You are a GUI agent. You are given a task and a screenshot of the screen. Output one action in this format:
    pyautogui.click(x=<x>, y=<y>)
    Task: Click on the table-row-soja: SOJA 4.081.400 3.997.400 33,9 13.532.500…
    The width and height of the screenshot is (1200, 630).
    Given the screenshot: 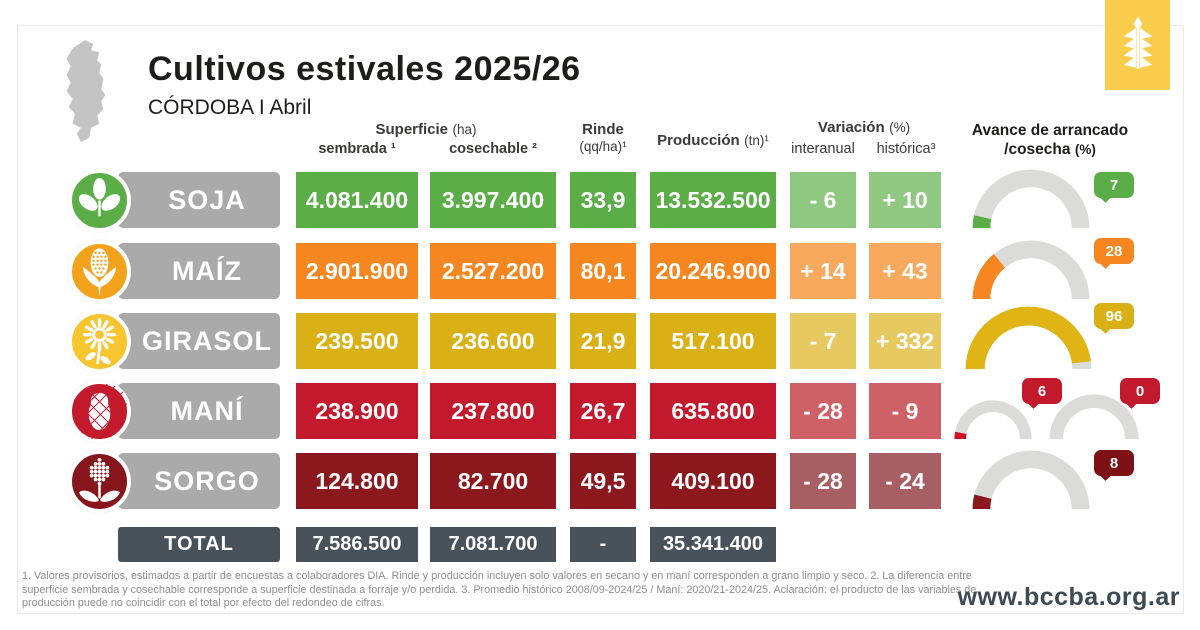 What is the action you would take?
    pyautogui.click(x=600, y=200)
    